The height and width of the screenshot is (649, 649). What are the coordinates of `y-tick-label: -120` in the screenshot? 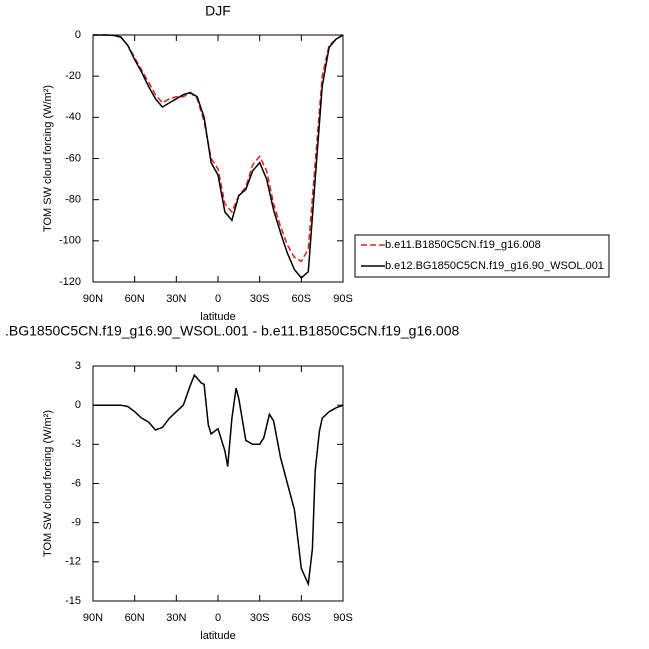 It's located at (70, 282).